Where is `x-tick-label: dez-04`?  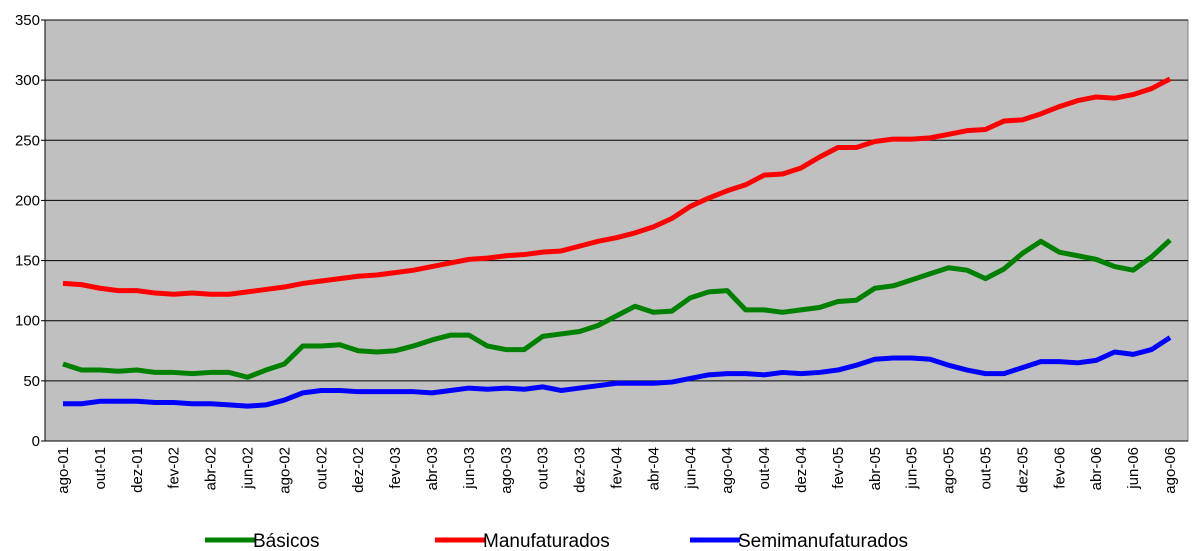 x-tick-label: dez-04 is located at coordinates (801, 470).